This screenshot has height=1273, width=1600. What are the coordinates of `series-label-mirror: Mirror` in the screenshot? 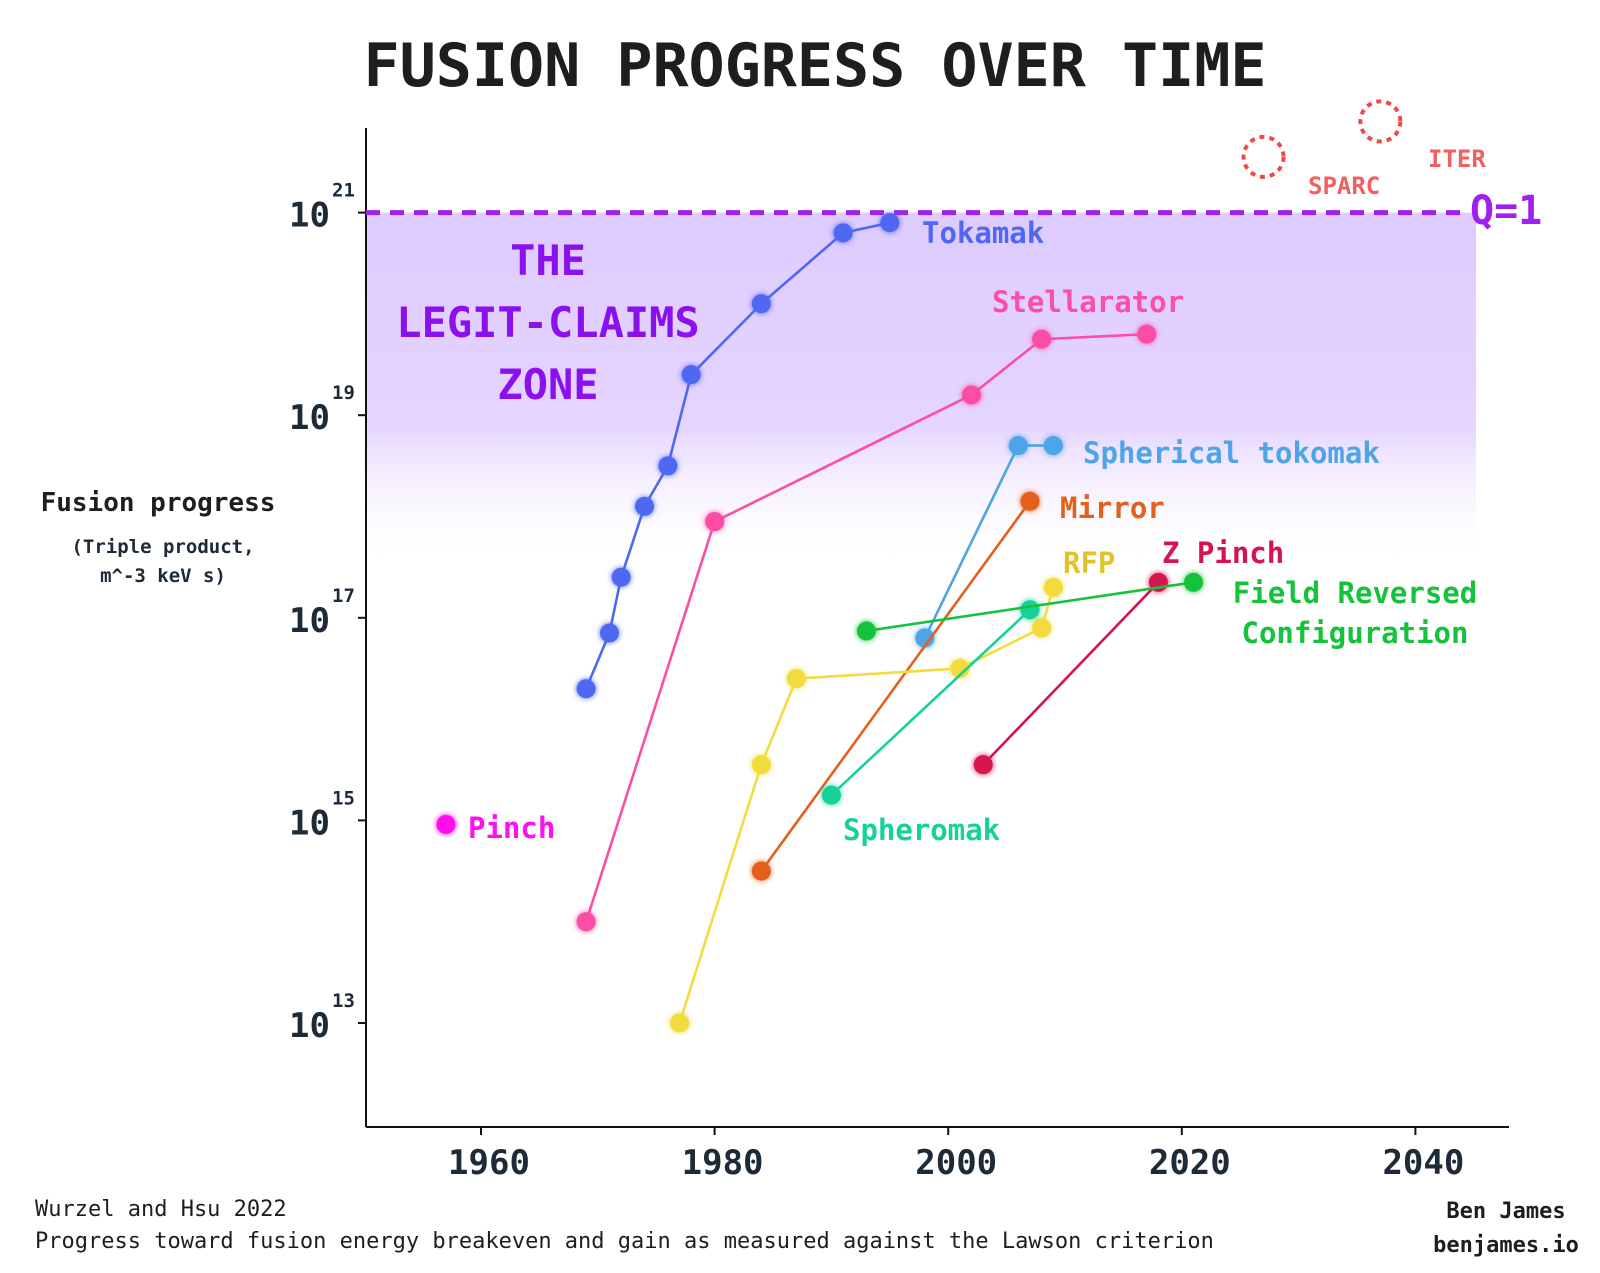 It's located at (1112, 508).